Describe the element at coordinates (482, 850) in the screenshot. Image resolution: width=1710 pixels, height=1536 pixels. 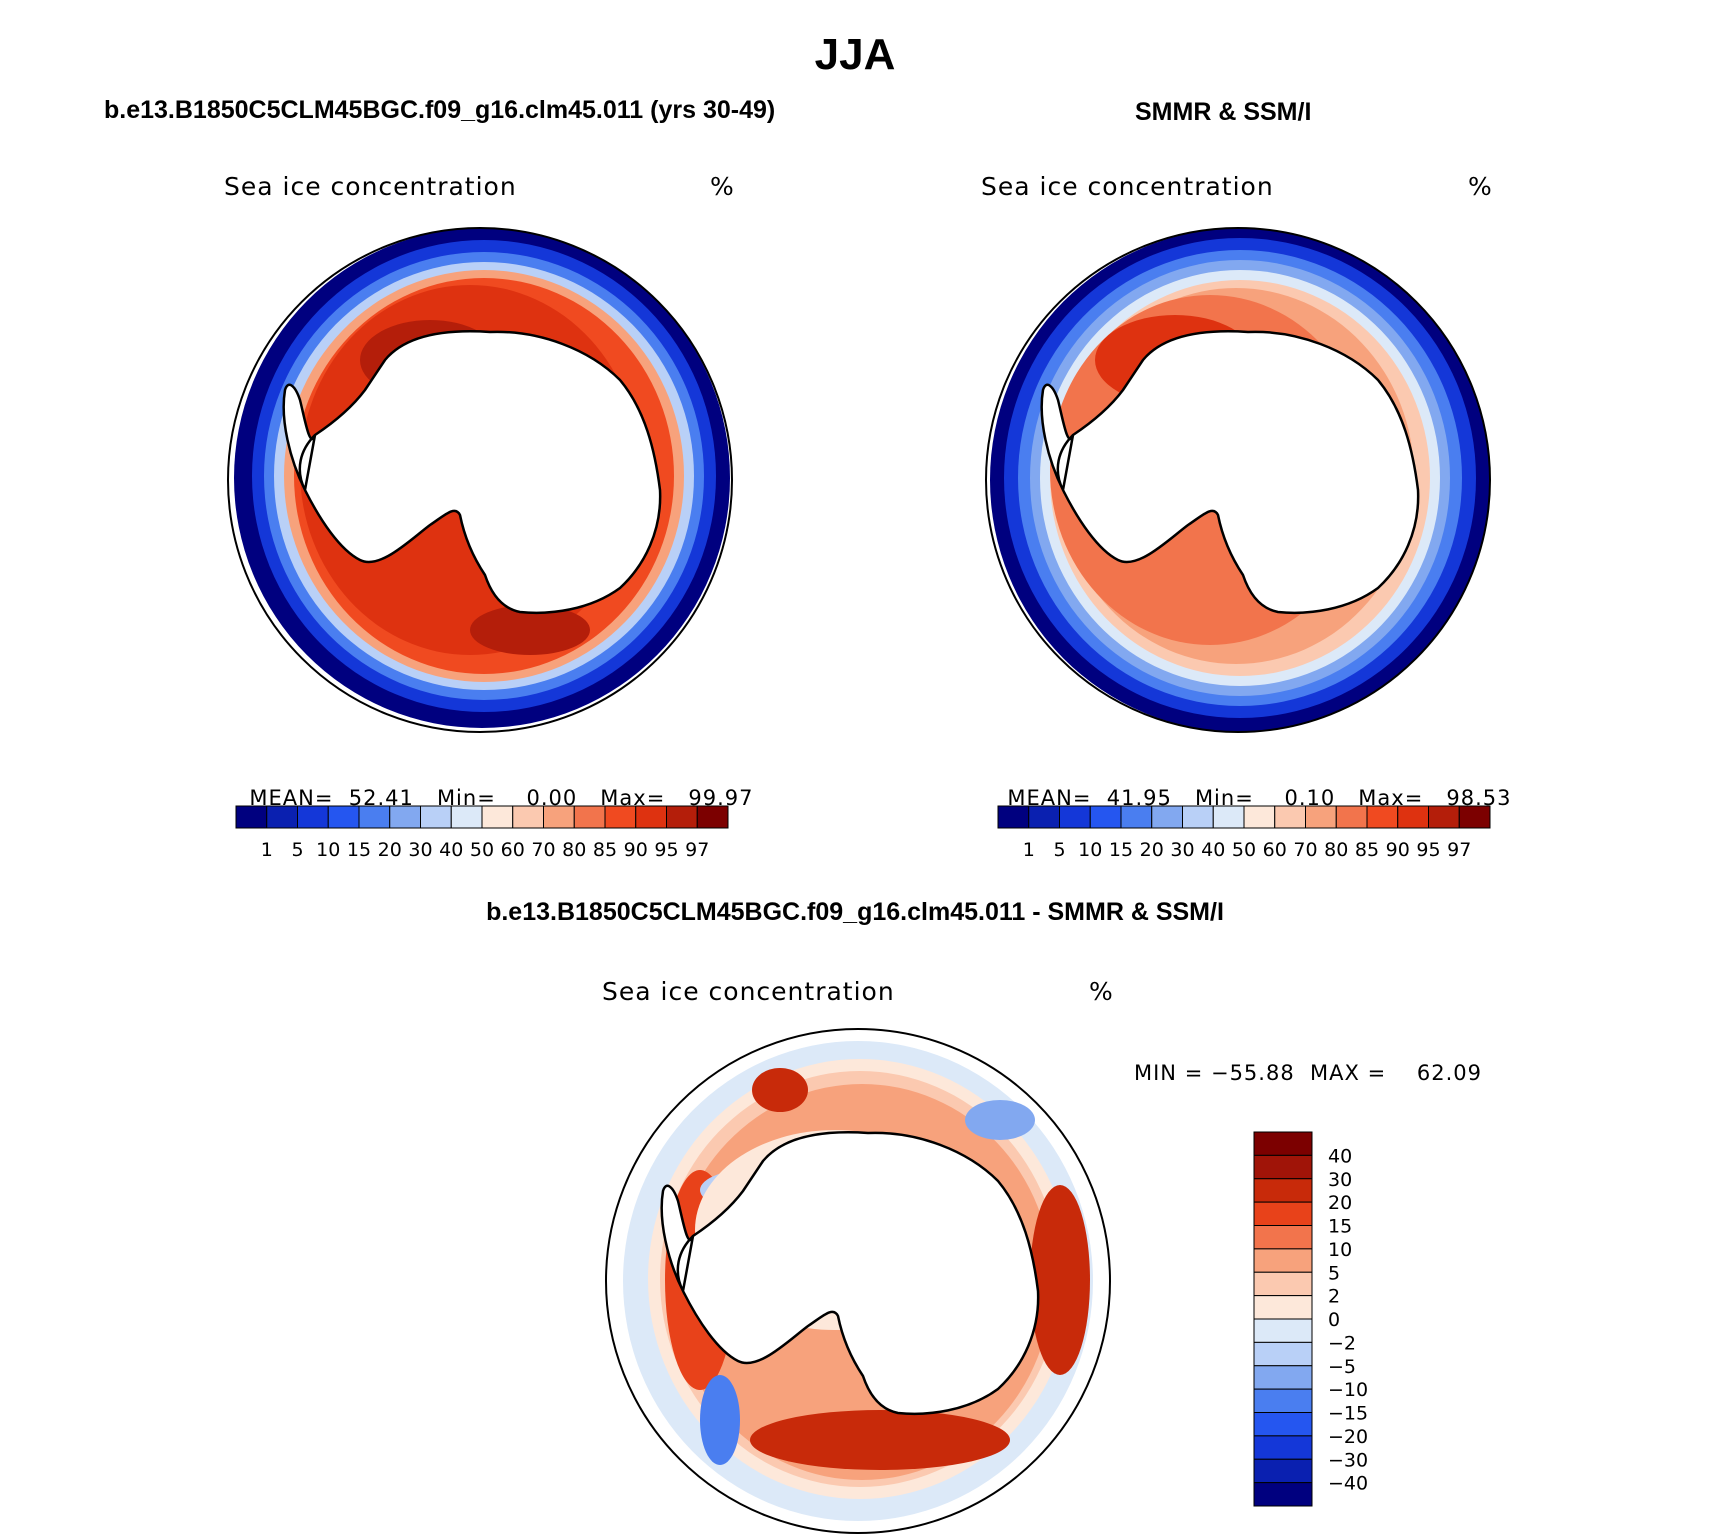
I see `model-colorbar-tick-label: 50` at that location.